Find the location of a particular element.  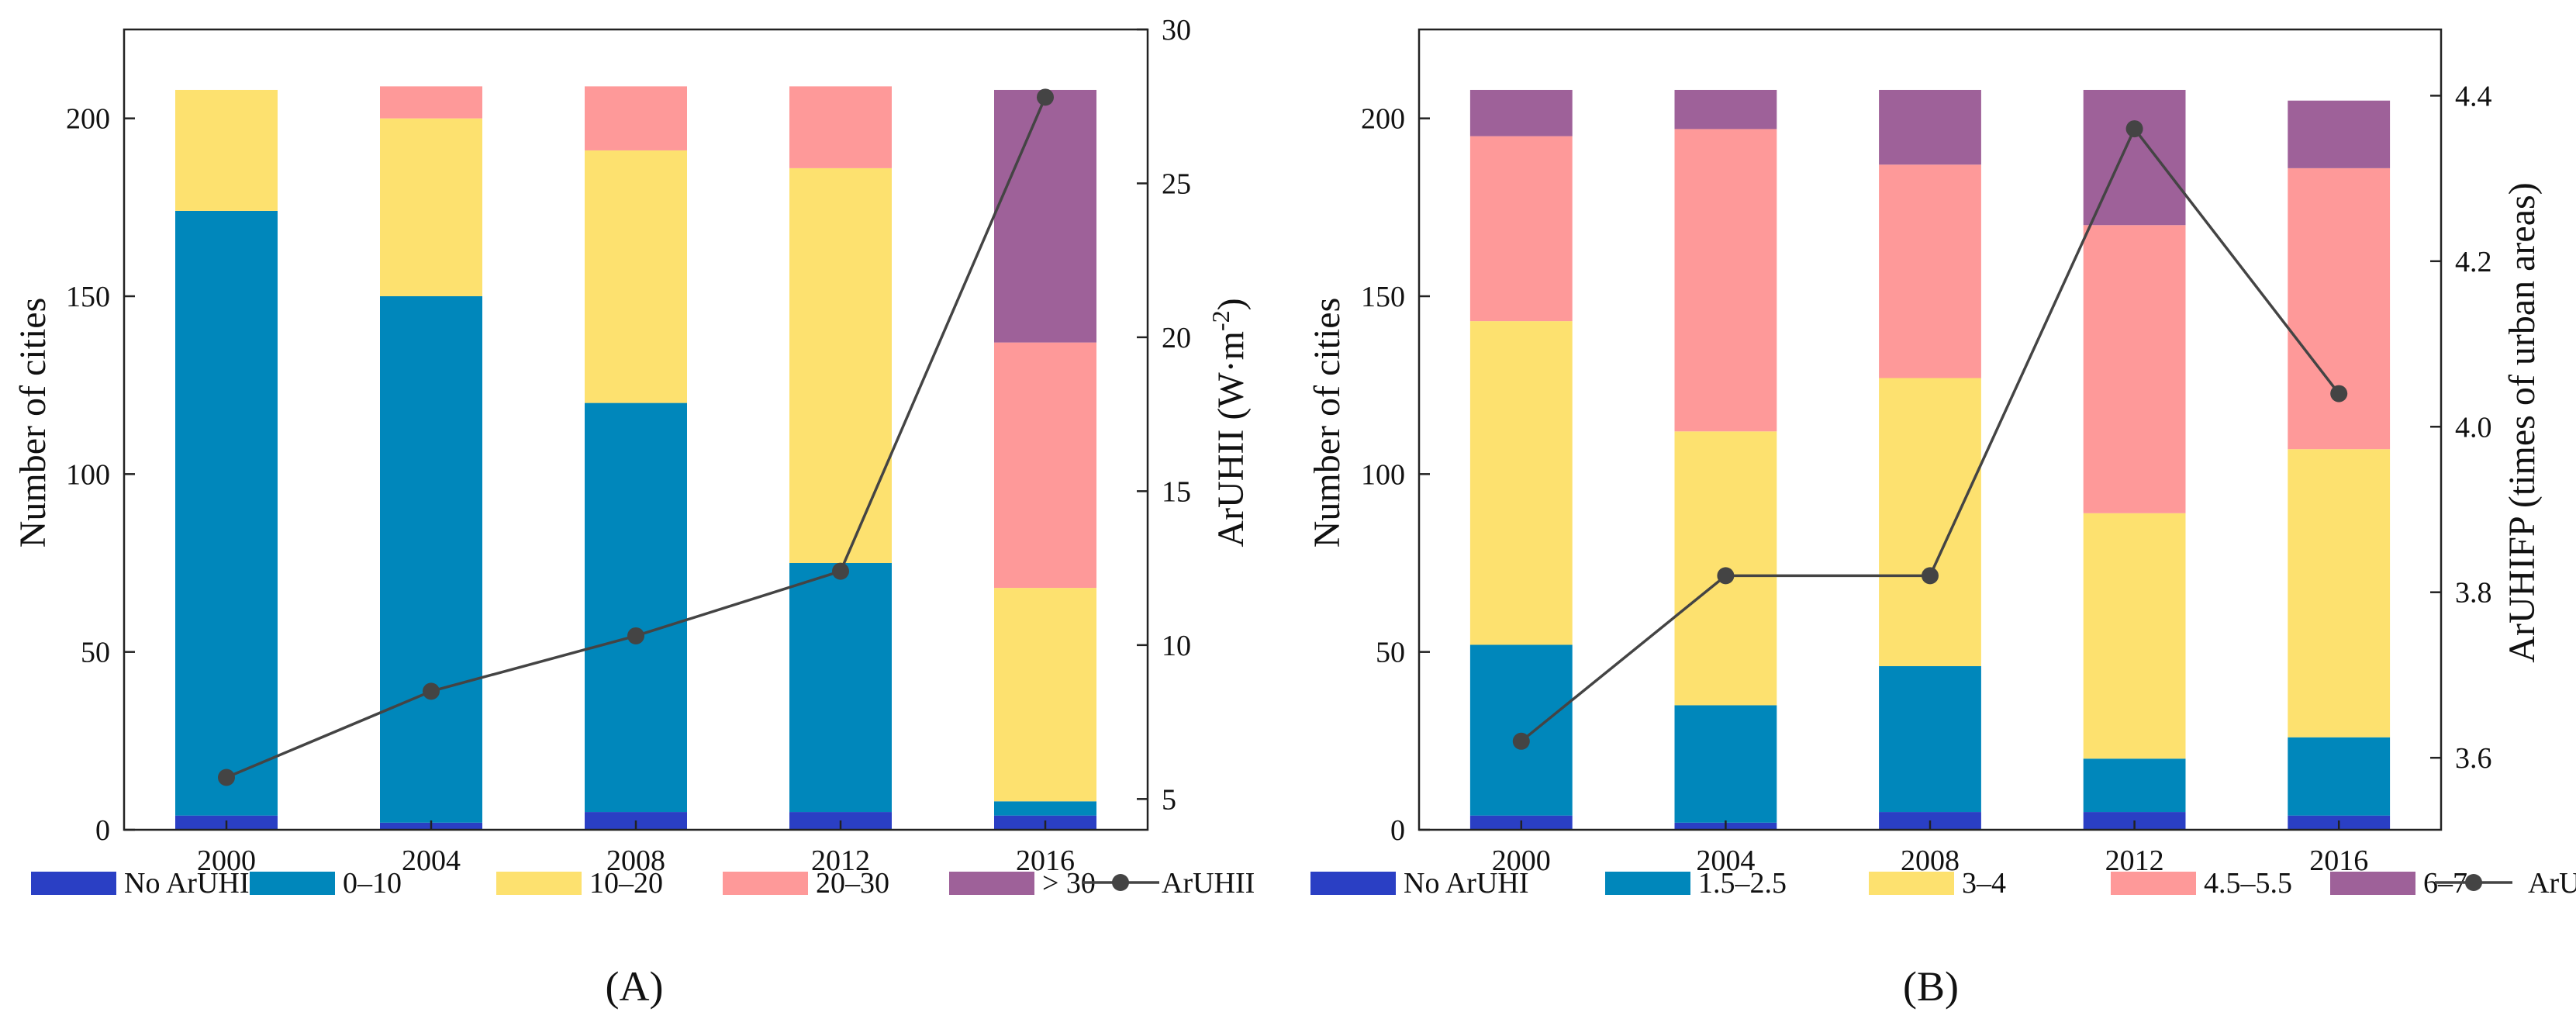

legend-label-a-line: ArUHII is located at coordinates (1208, 883).